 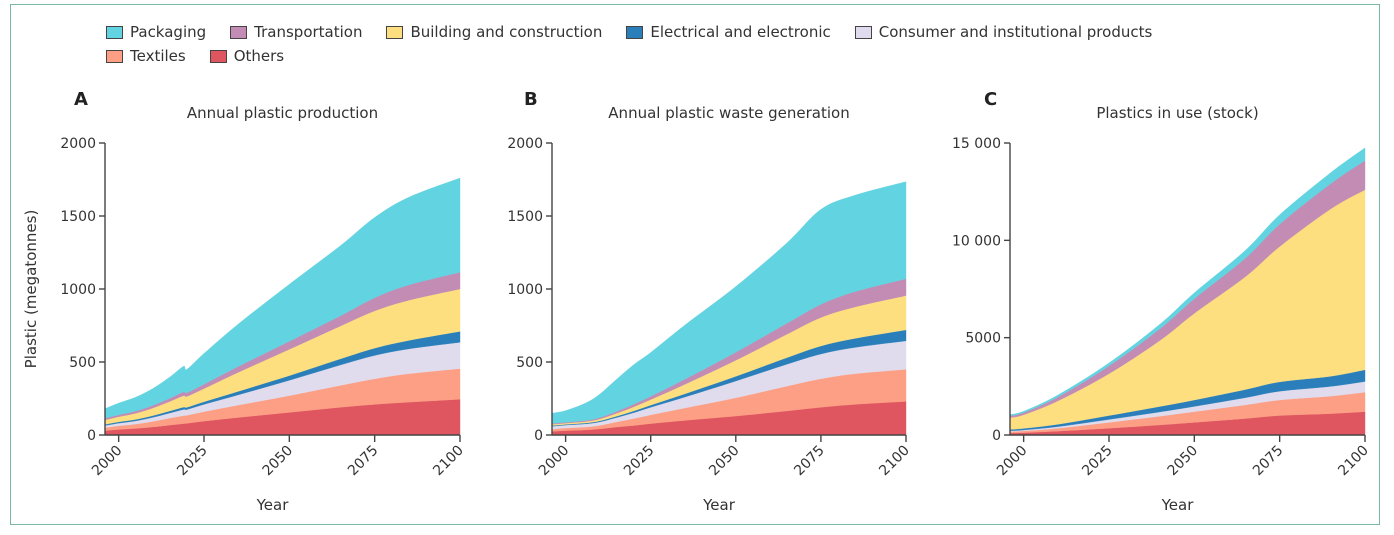 What do you see at coordinates (990, 99) in the screenshot?
I see `panel-letter-c: C` at bounding box center [990, 99].